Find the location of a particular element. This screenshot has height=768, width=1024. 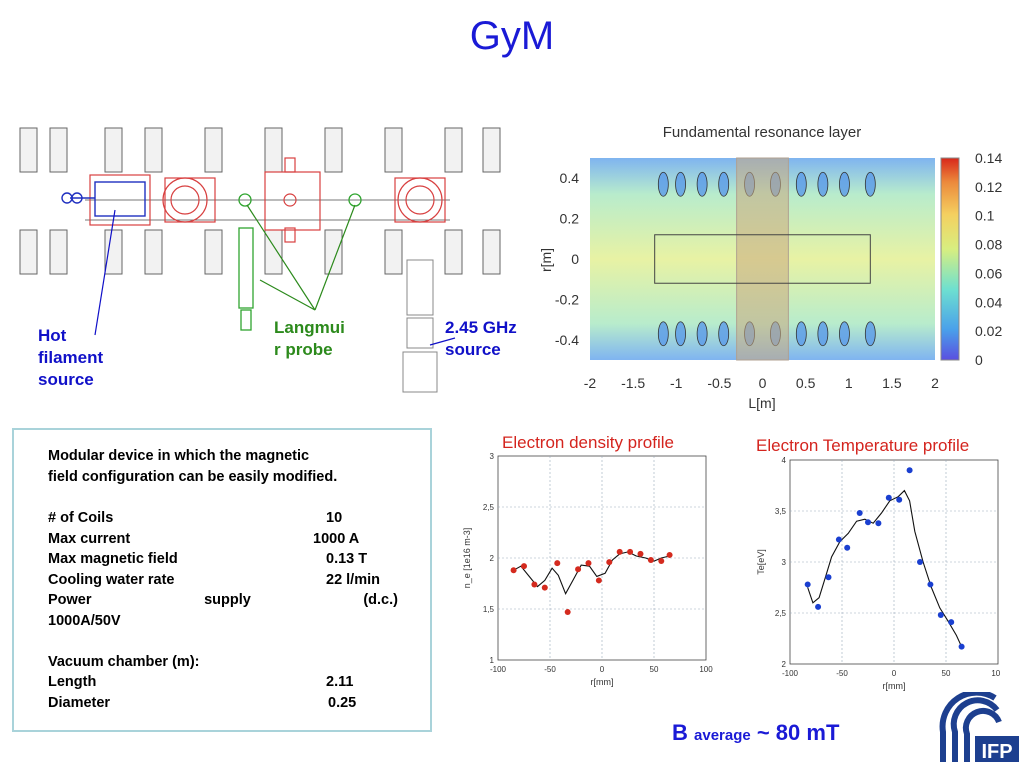

temperature-y-tick: 3,5 is located at coordinates (781, 511).